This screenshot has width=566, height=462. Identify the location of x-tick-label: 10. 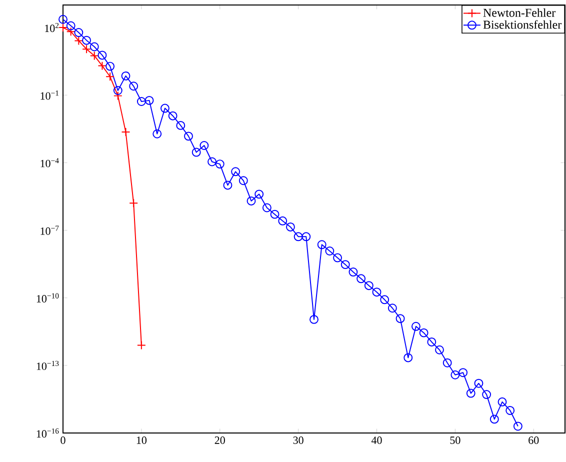
(141, 440).